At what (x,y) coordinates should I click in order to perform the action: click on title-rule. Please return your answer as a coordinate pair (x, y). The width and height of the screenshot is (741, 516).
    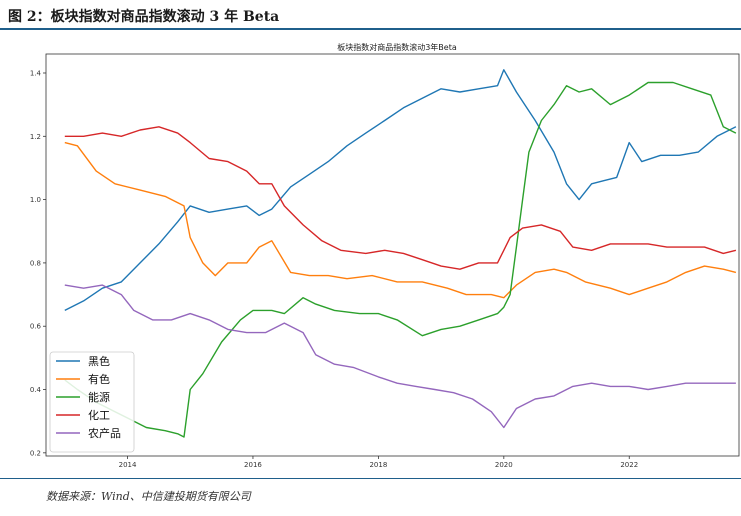
    Looking at the image, I should click on (370, 29).